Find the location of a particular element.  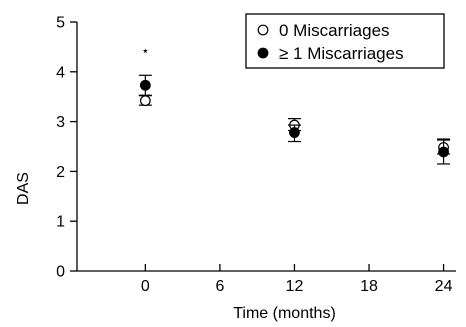

x-tick-label: 6 is located at coordinates (219, 286).